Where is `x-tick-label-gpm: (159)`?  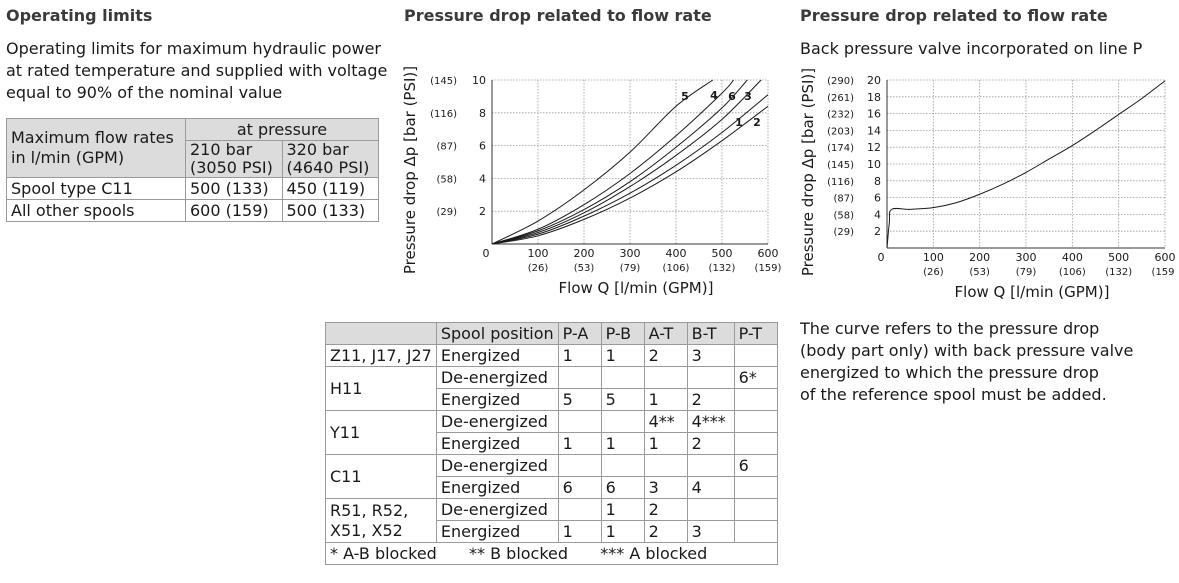 x-tick-label-gpm: (159) is located at coordinates (1163, 272).